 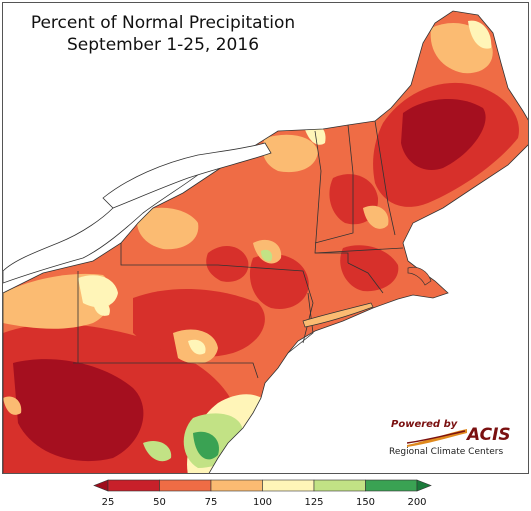 What do you see at coordinates (443, 134) in the screenshot?
I see `maine-very-dry-zone` at bounding box center [443, 134].